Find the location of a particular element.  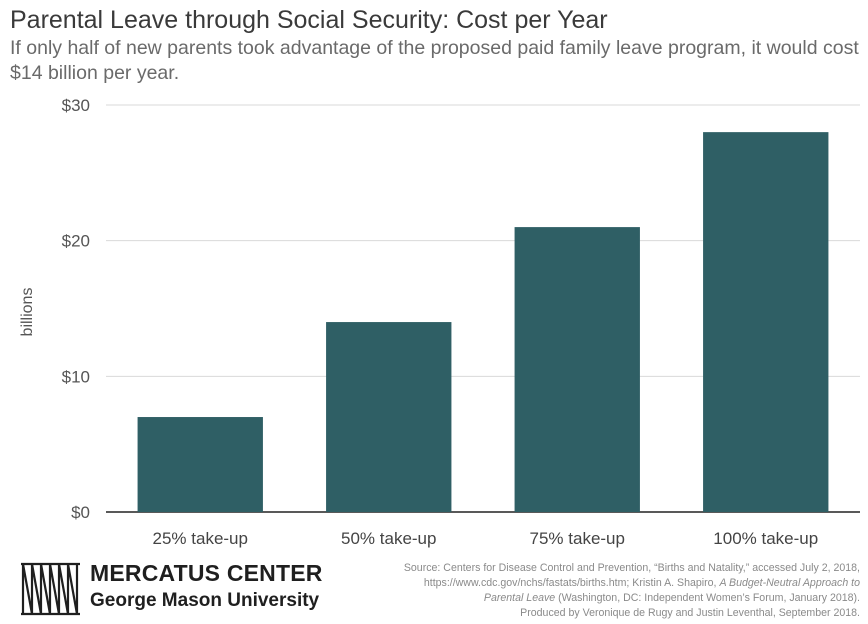

logo-subtitle: George Mason University is located at coordinates (205, 600).